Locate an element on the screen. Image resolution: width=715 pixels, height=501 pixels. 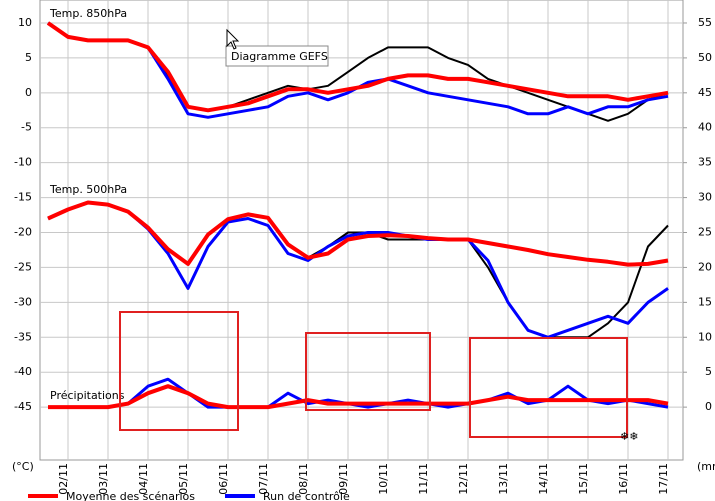
x-tick-label: 04/11 is located at coordinates (143, 479).